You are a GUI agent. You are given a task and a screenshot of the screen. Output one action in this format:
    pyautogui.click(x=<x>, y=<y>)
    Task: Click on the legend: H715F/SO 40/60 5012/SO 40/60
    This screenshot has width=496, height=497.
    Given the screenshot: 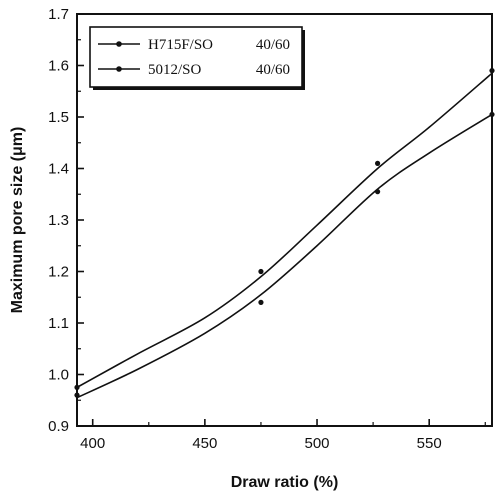 What is the action you would take?
    pyautogui.click(x=197, y=58)
    